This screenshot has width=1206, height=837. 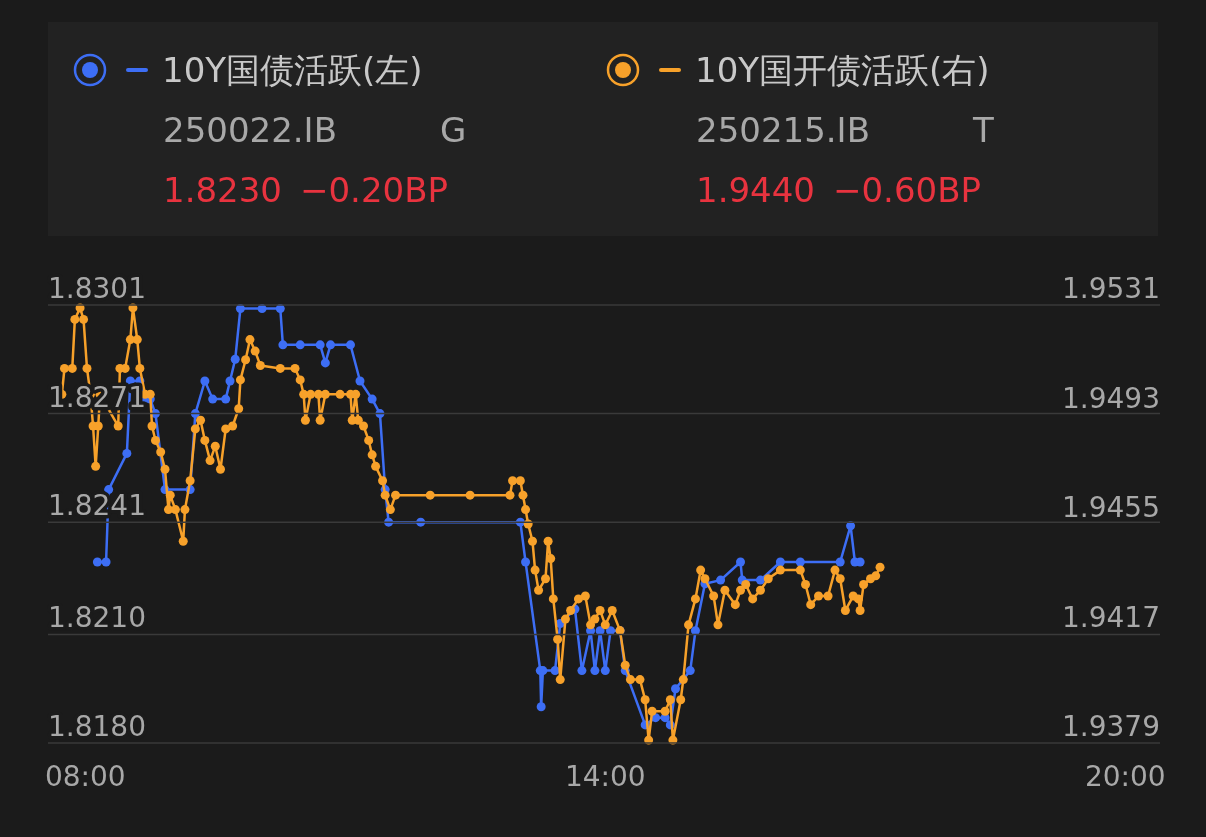 What do you see at coordinates (907, 190) in the screenshot?
I see `text: −0.60BP` at bounding box center [907, 190].